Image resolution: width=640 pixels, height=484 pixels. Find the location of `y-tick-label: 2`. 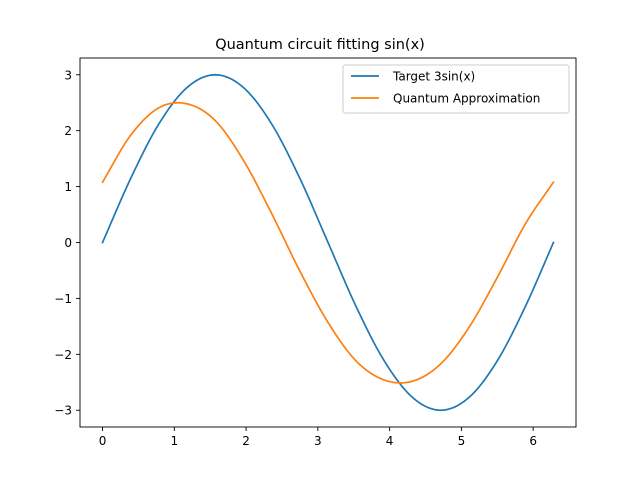

y-tick-label: 2 is located at coordinates (68, 131).